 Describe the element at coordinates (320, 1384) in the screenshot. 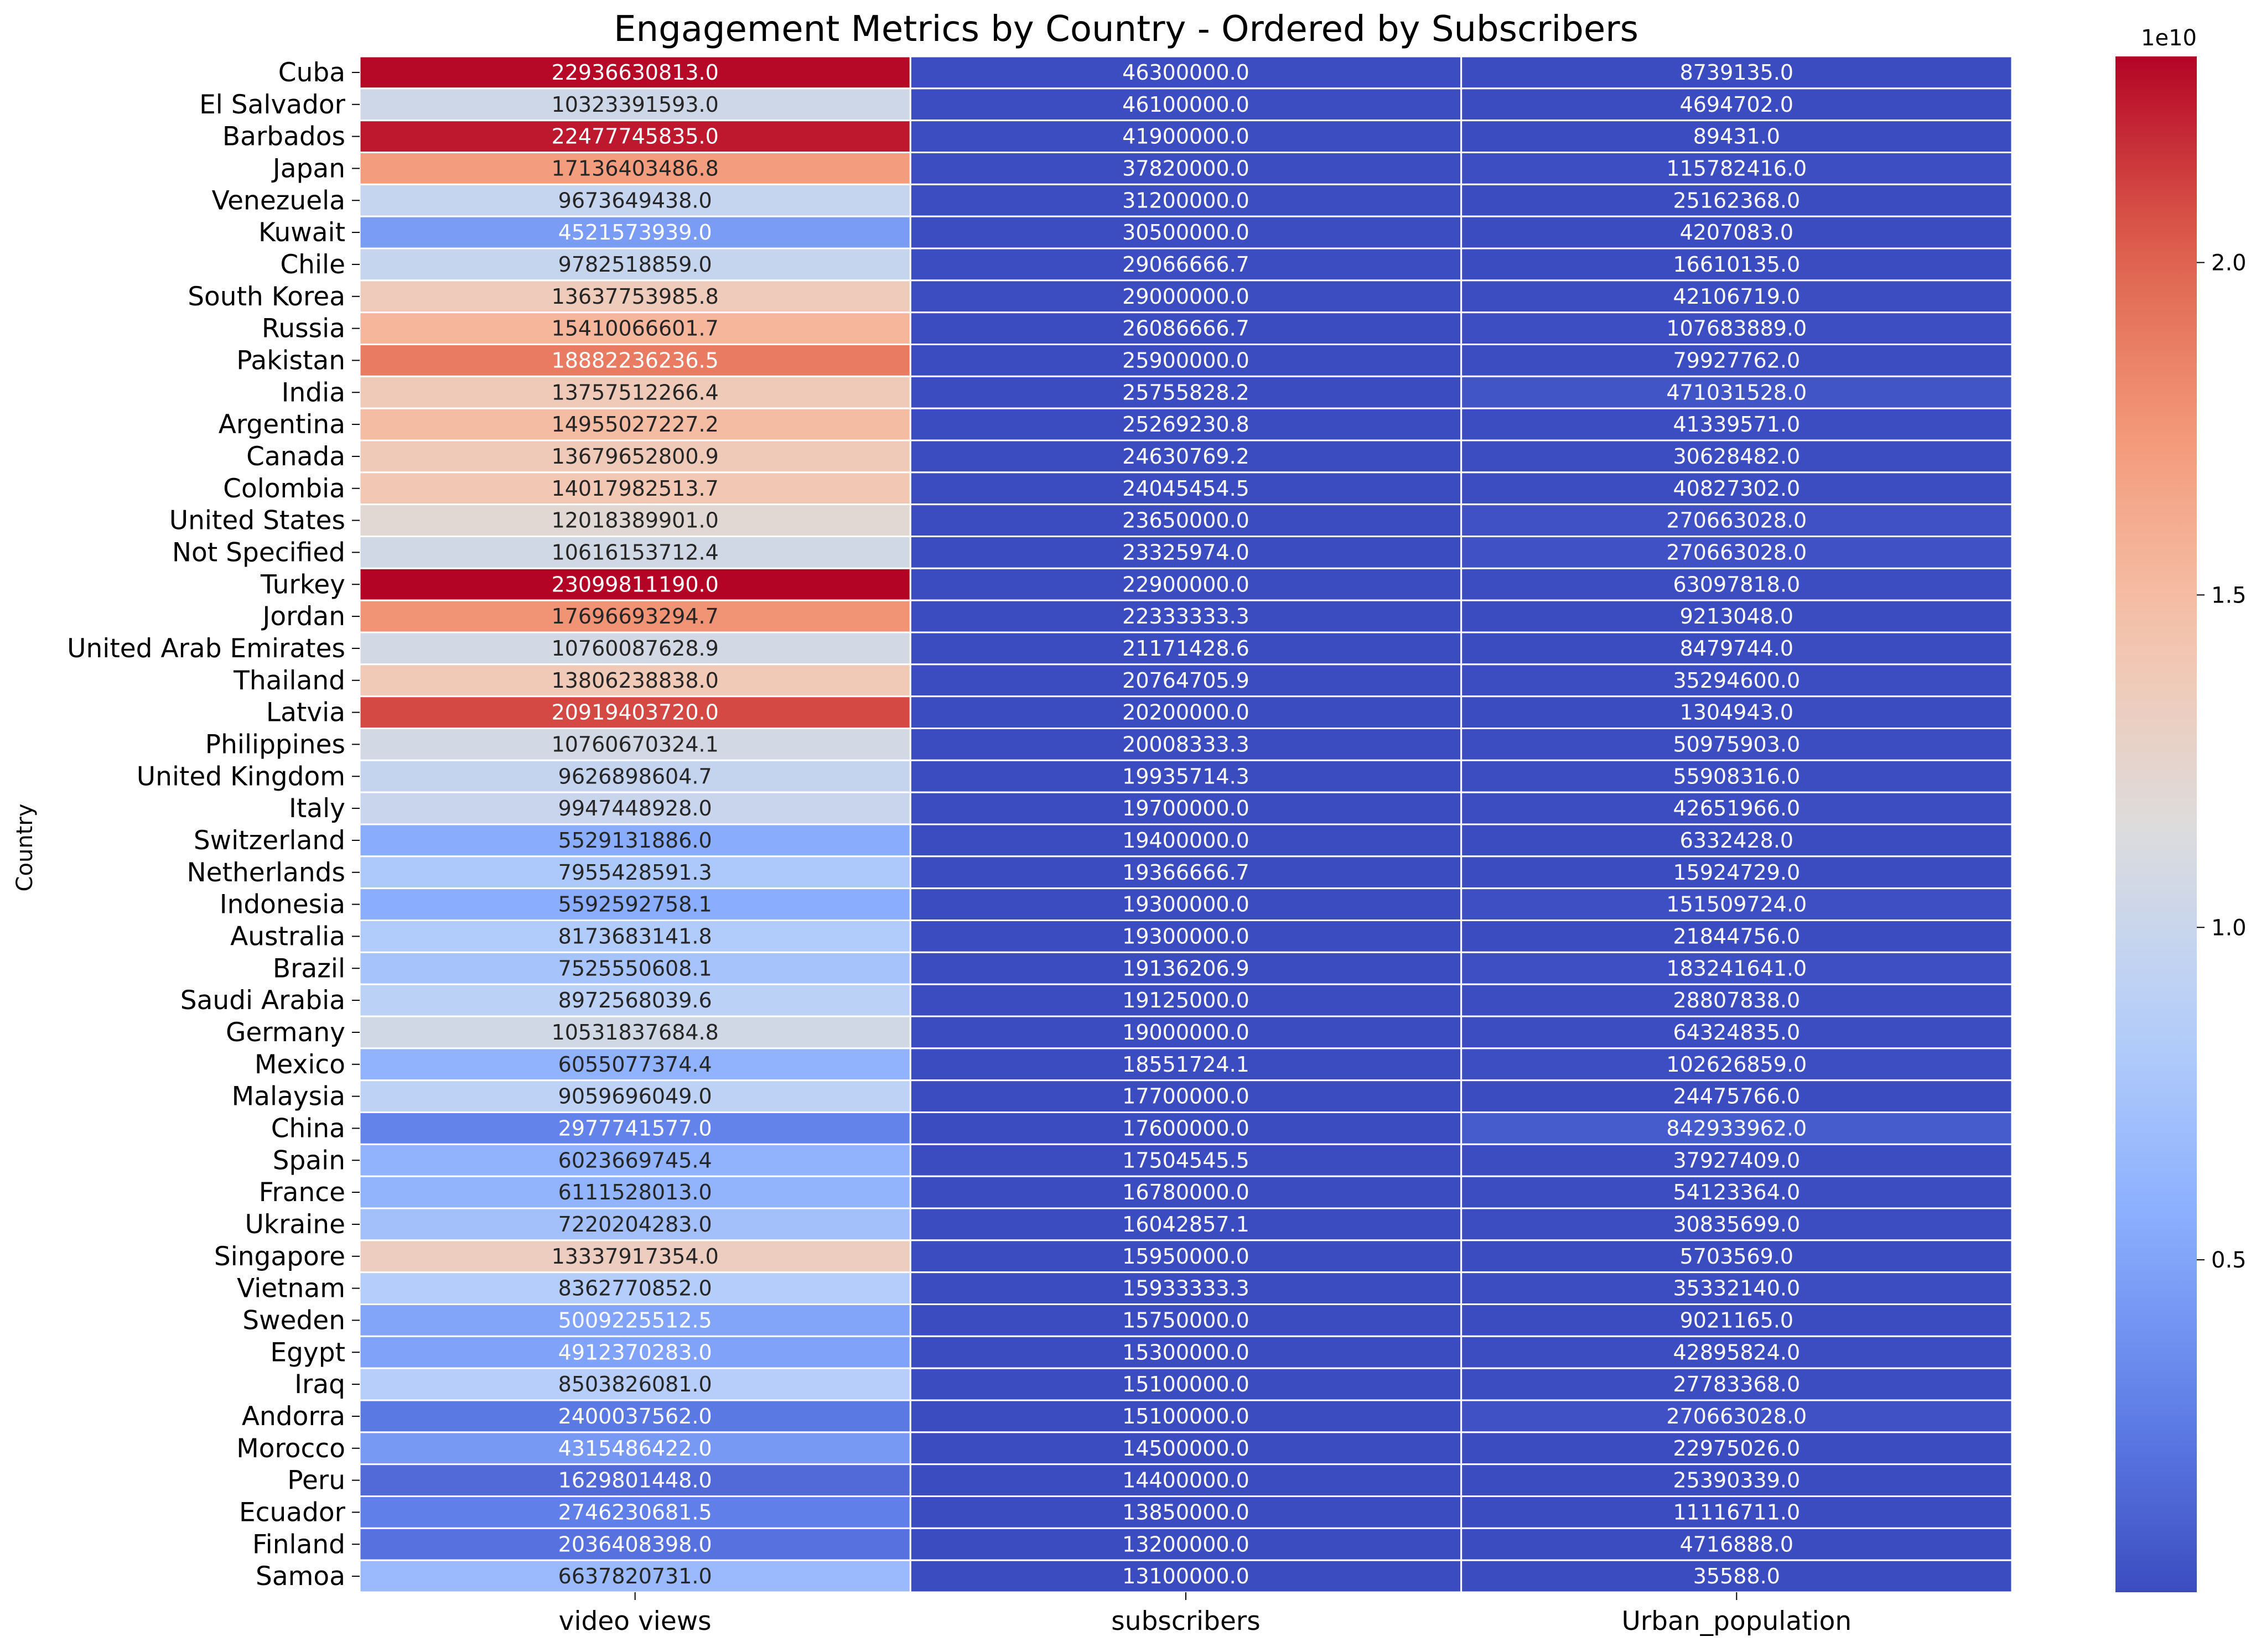

I see `row-tick-label: Iraq` at that location.